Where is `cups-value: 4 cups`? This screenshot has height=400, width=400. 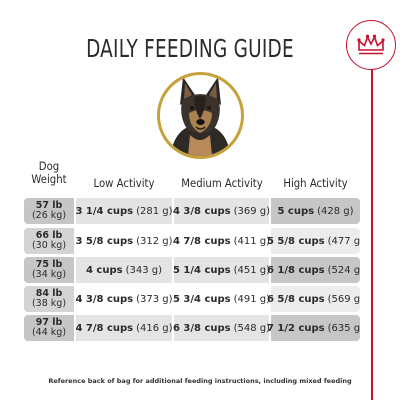
cups-value: 4 cups is located at coordinates (104, 270).